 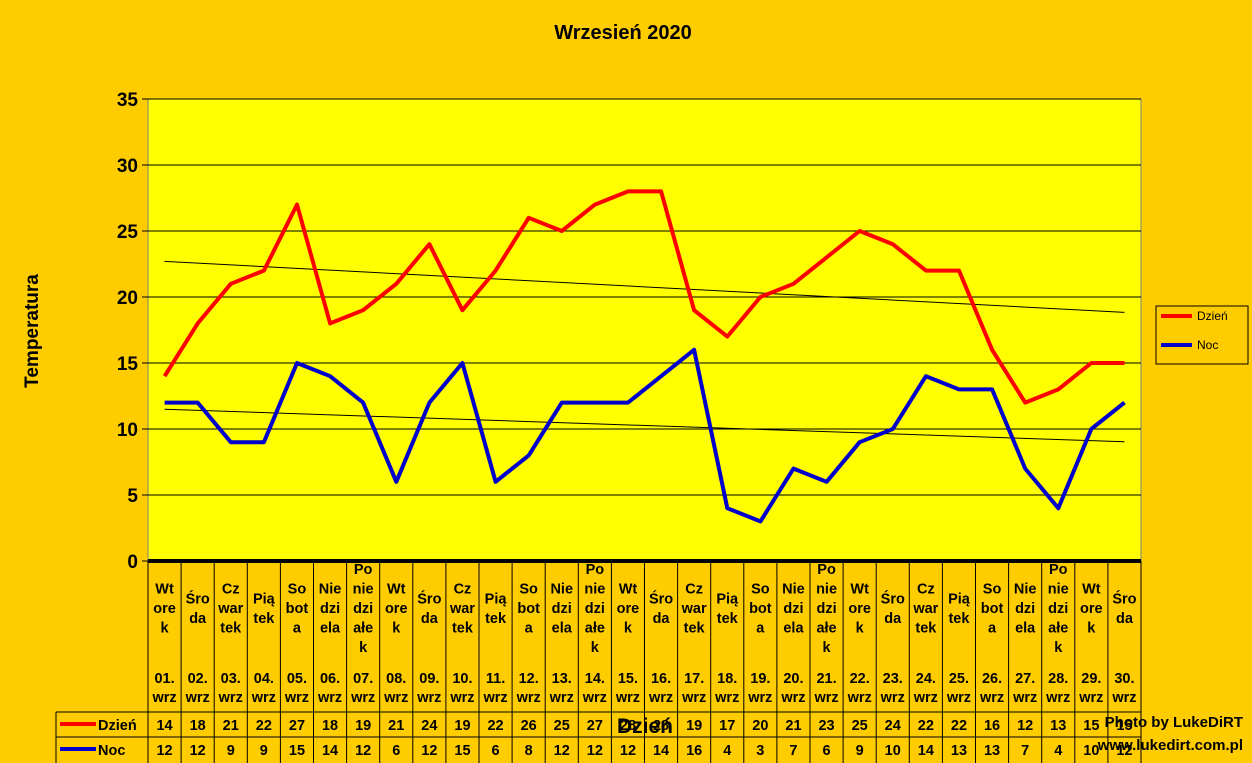 I want to click on table-cell-value: 27, so click(x=595, y=726).